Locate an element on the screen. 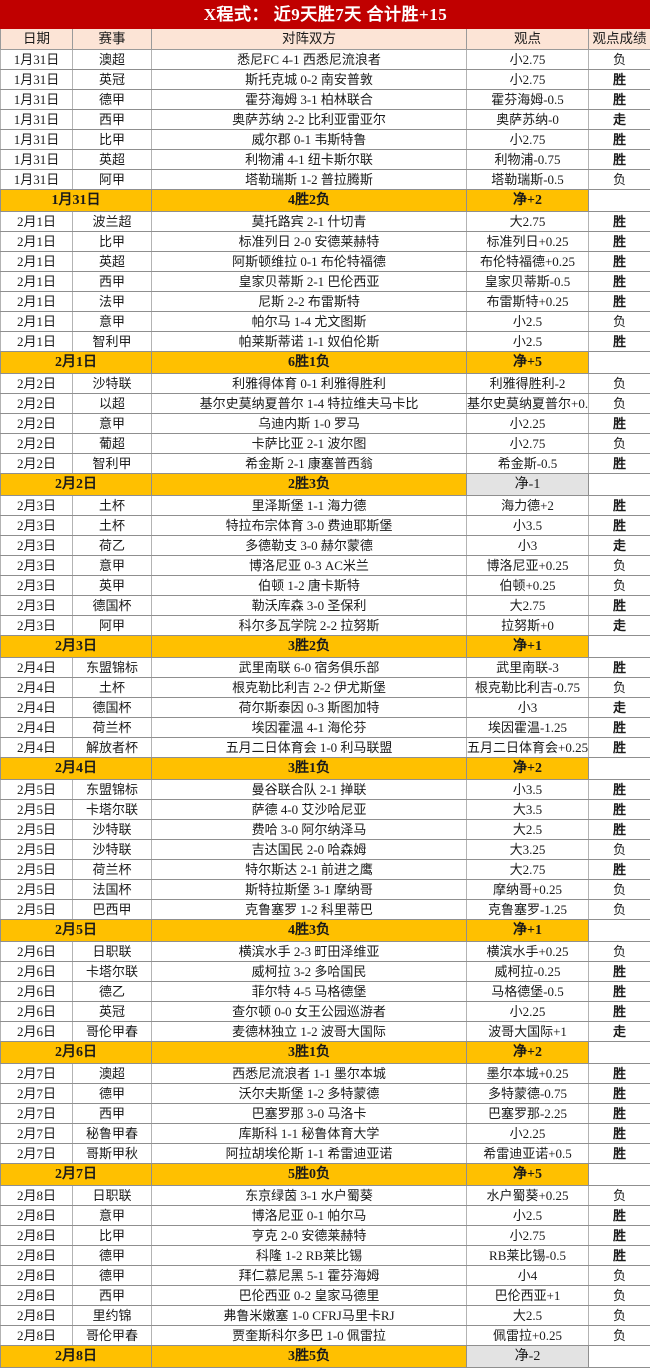 Image resolution: width=650 pixels, height=1368 pixels. cell-match: 费哈 3-0 阿尔纳泽马 is located at coordinates (309, 830).